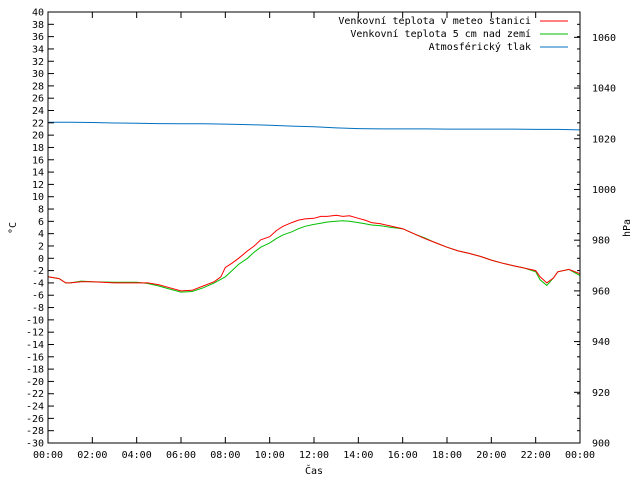  Describe the element at coordinates (92, 455) in the screenshot. I see `x-tick-label: 02:00` at that location.